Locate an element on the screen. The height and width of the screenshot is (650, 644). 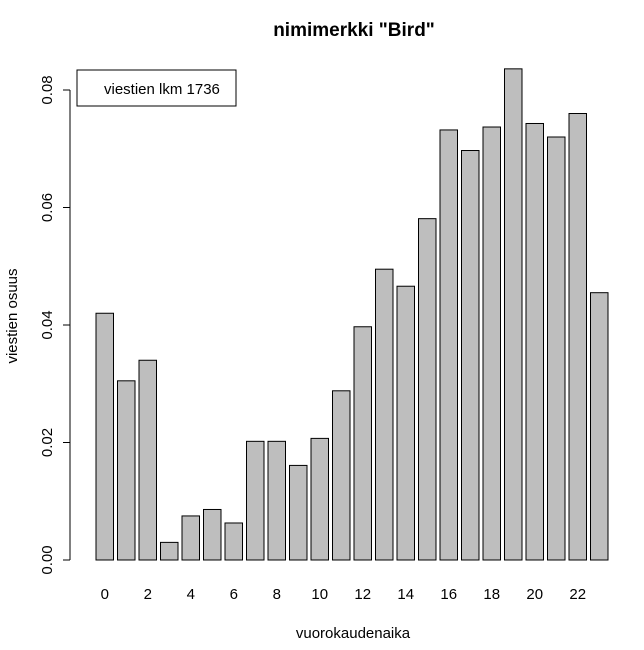
y-tick-label: 0.04 is located at coordinates (47, 324).